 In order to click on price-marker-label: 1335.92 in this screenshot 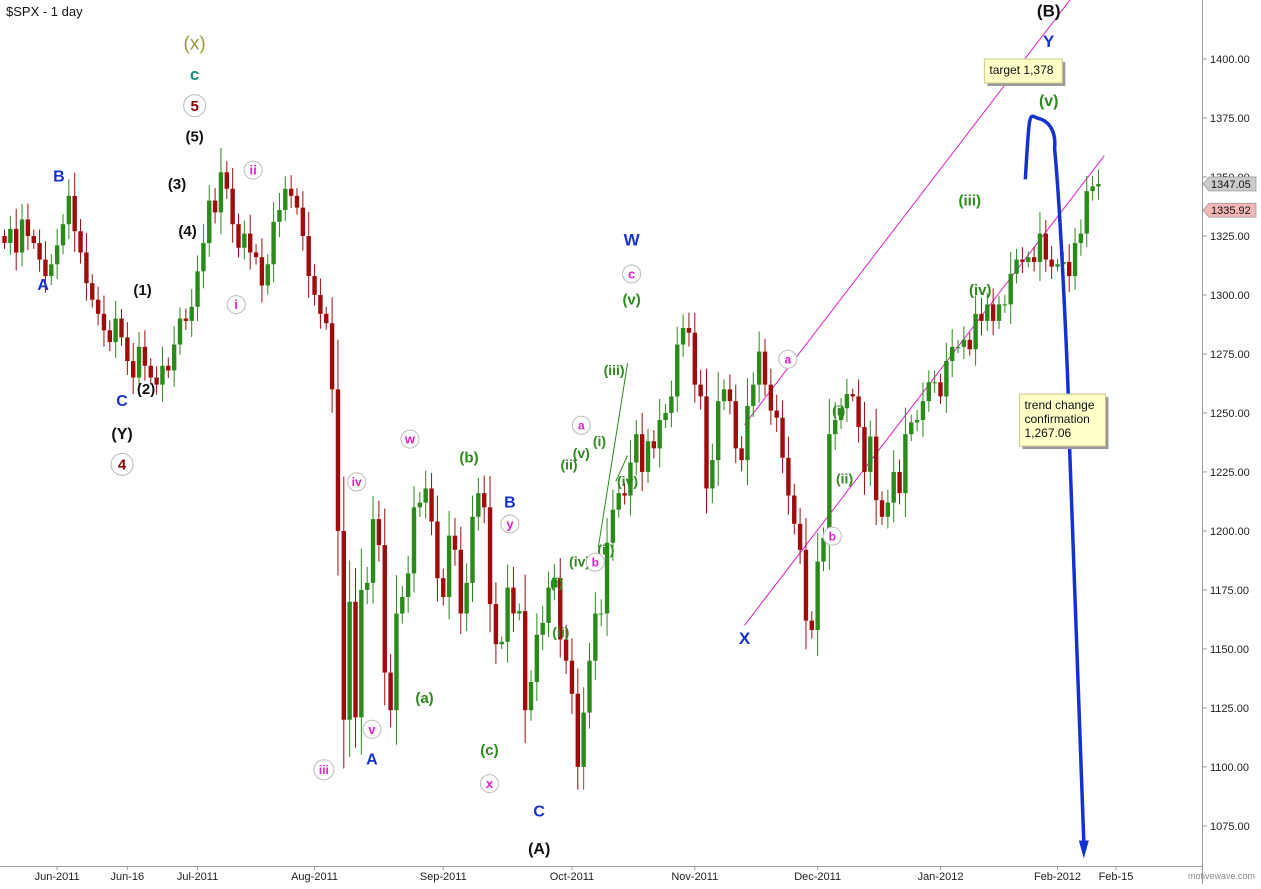, I will do `click(1231, 211)`.